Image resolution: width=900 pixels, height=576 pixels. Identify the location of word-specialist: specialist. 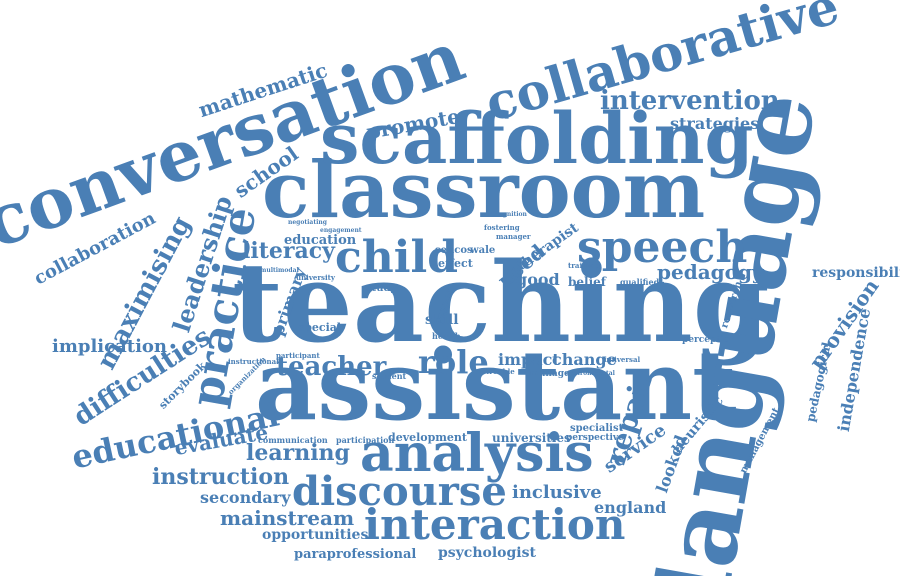
(597, 428).